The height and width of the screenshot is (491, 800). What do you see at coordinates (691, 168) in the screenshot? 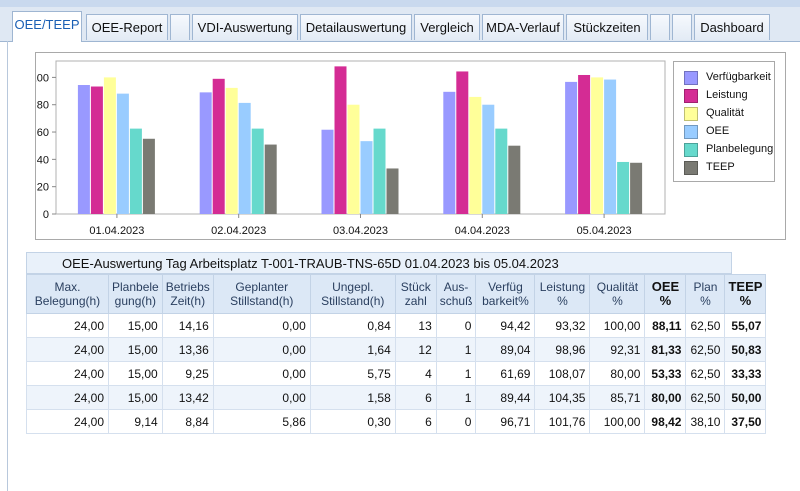
I see `legend-swatch-teep` at bounding box center [691, 168].